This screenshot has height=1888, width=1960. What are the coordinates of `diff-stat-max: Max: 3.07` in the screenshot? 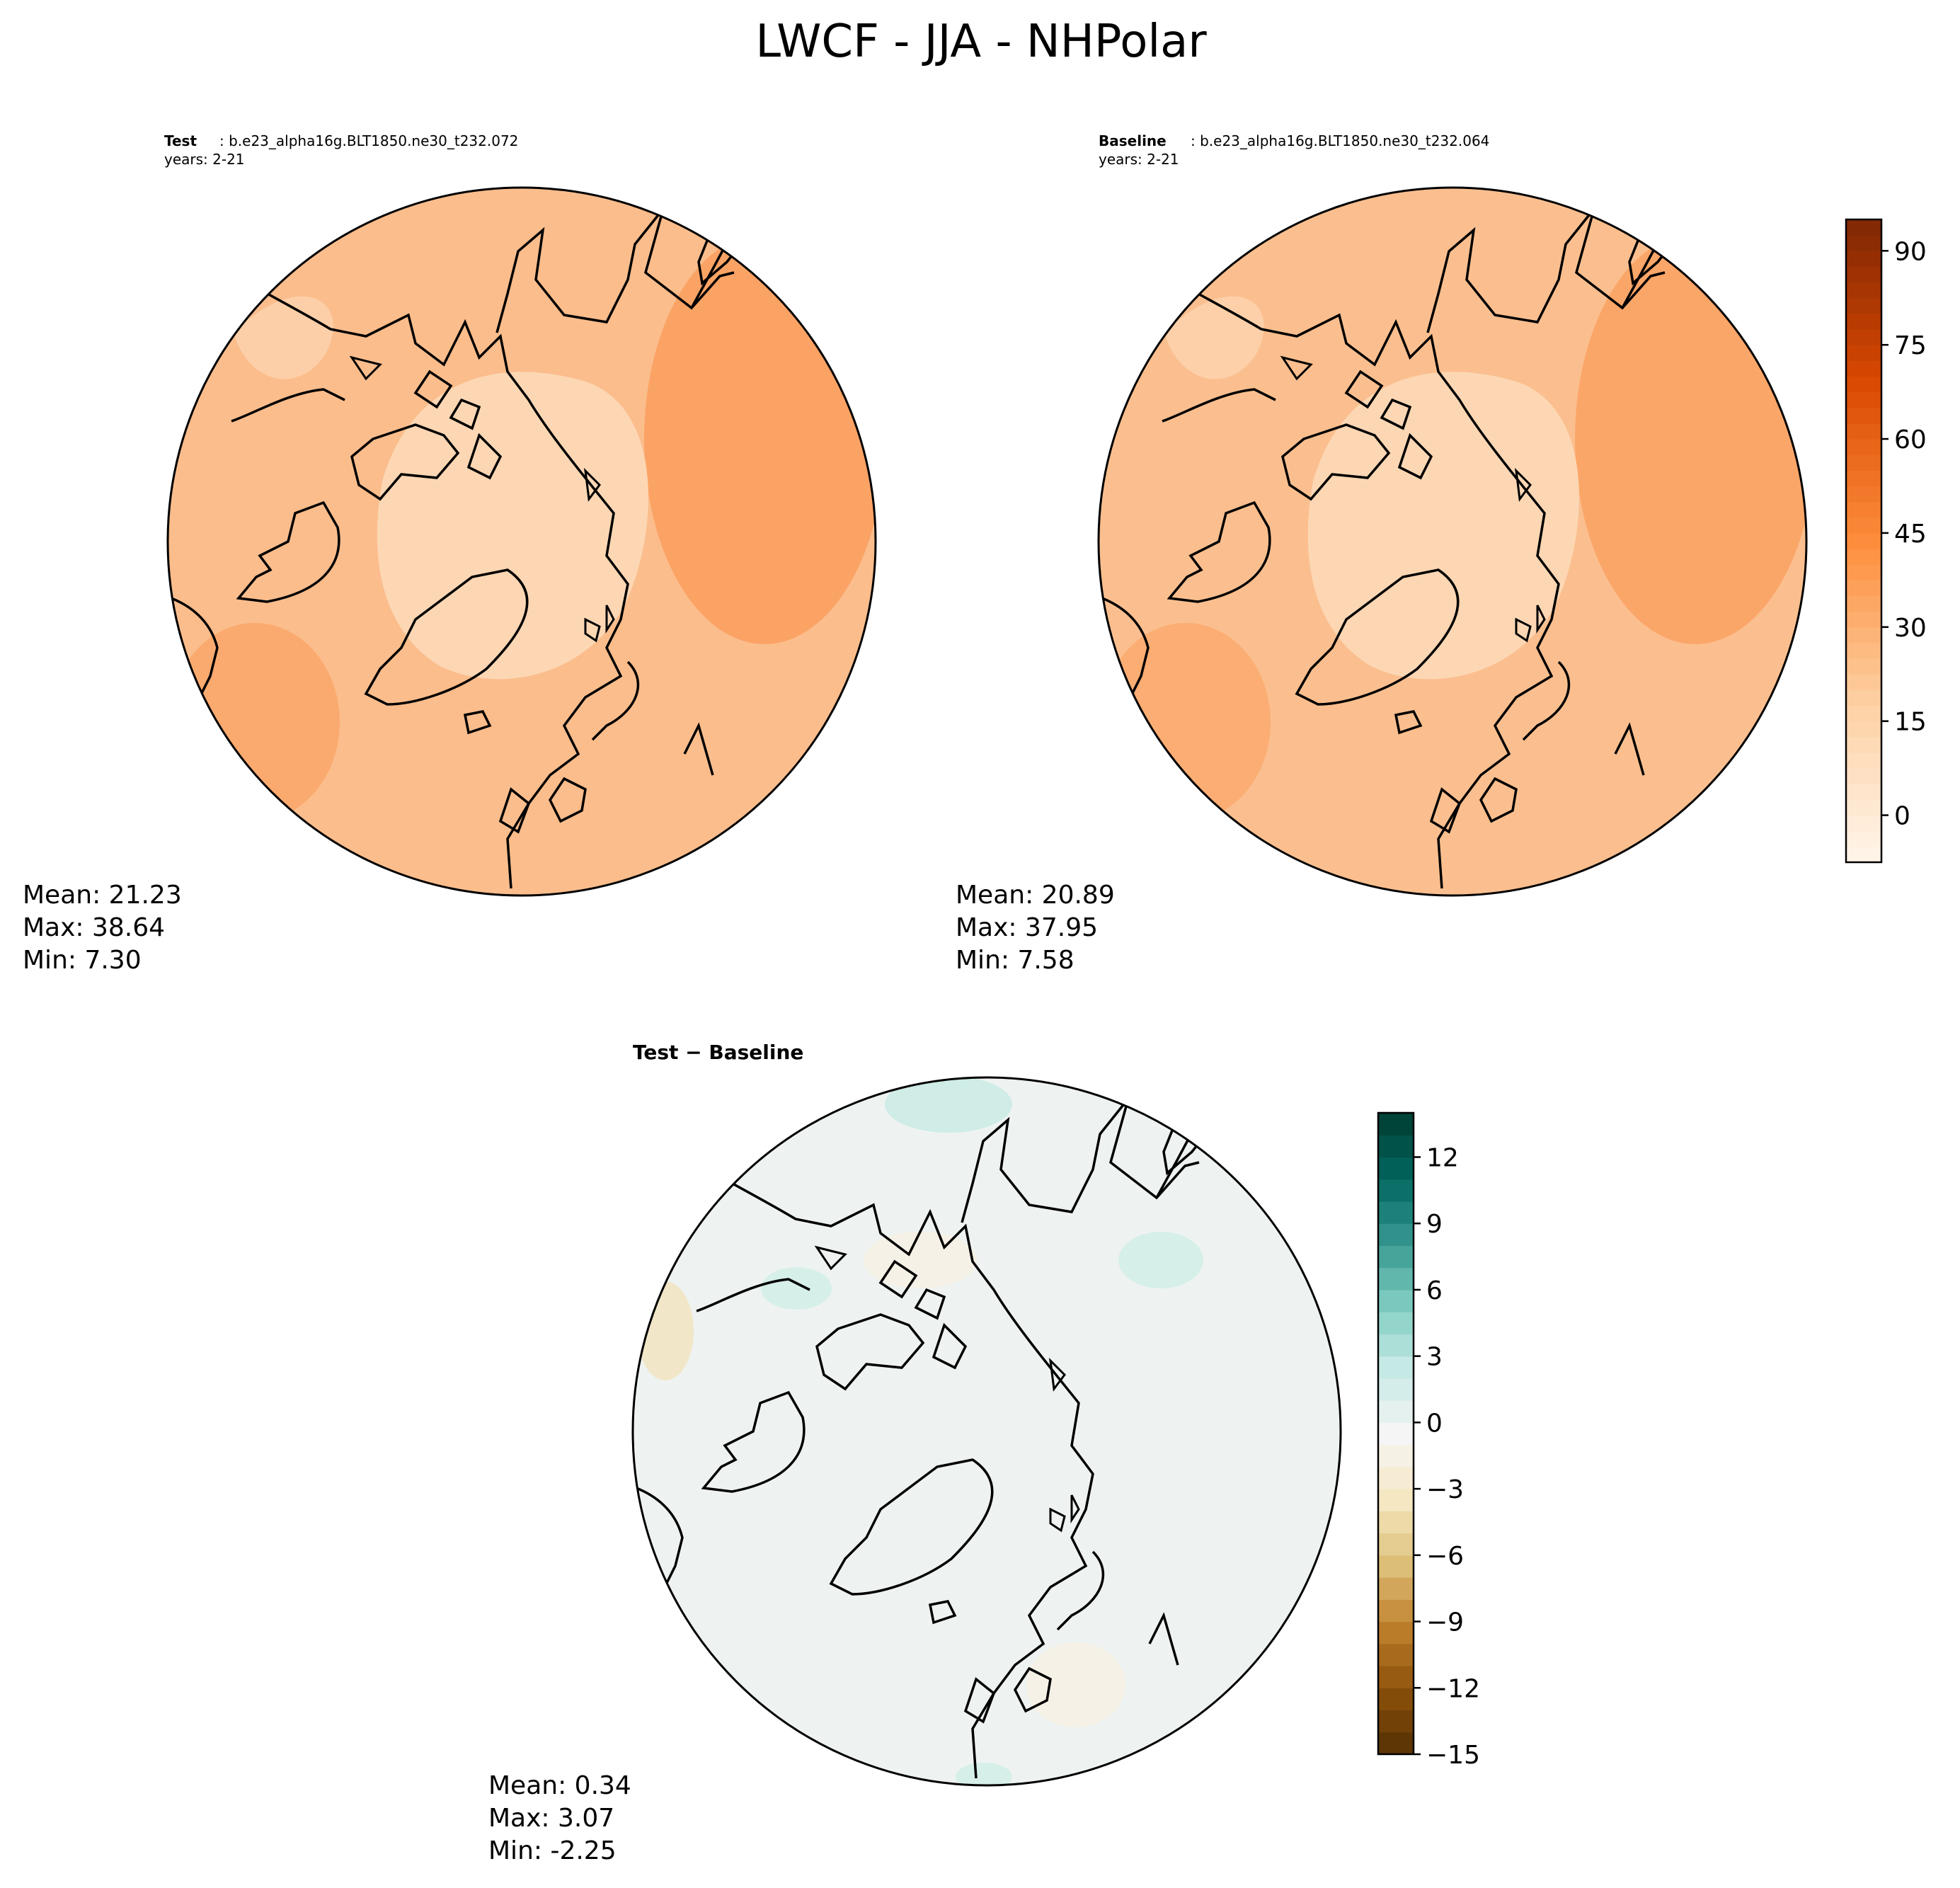 It's located at (551, 1819).